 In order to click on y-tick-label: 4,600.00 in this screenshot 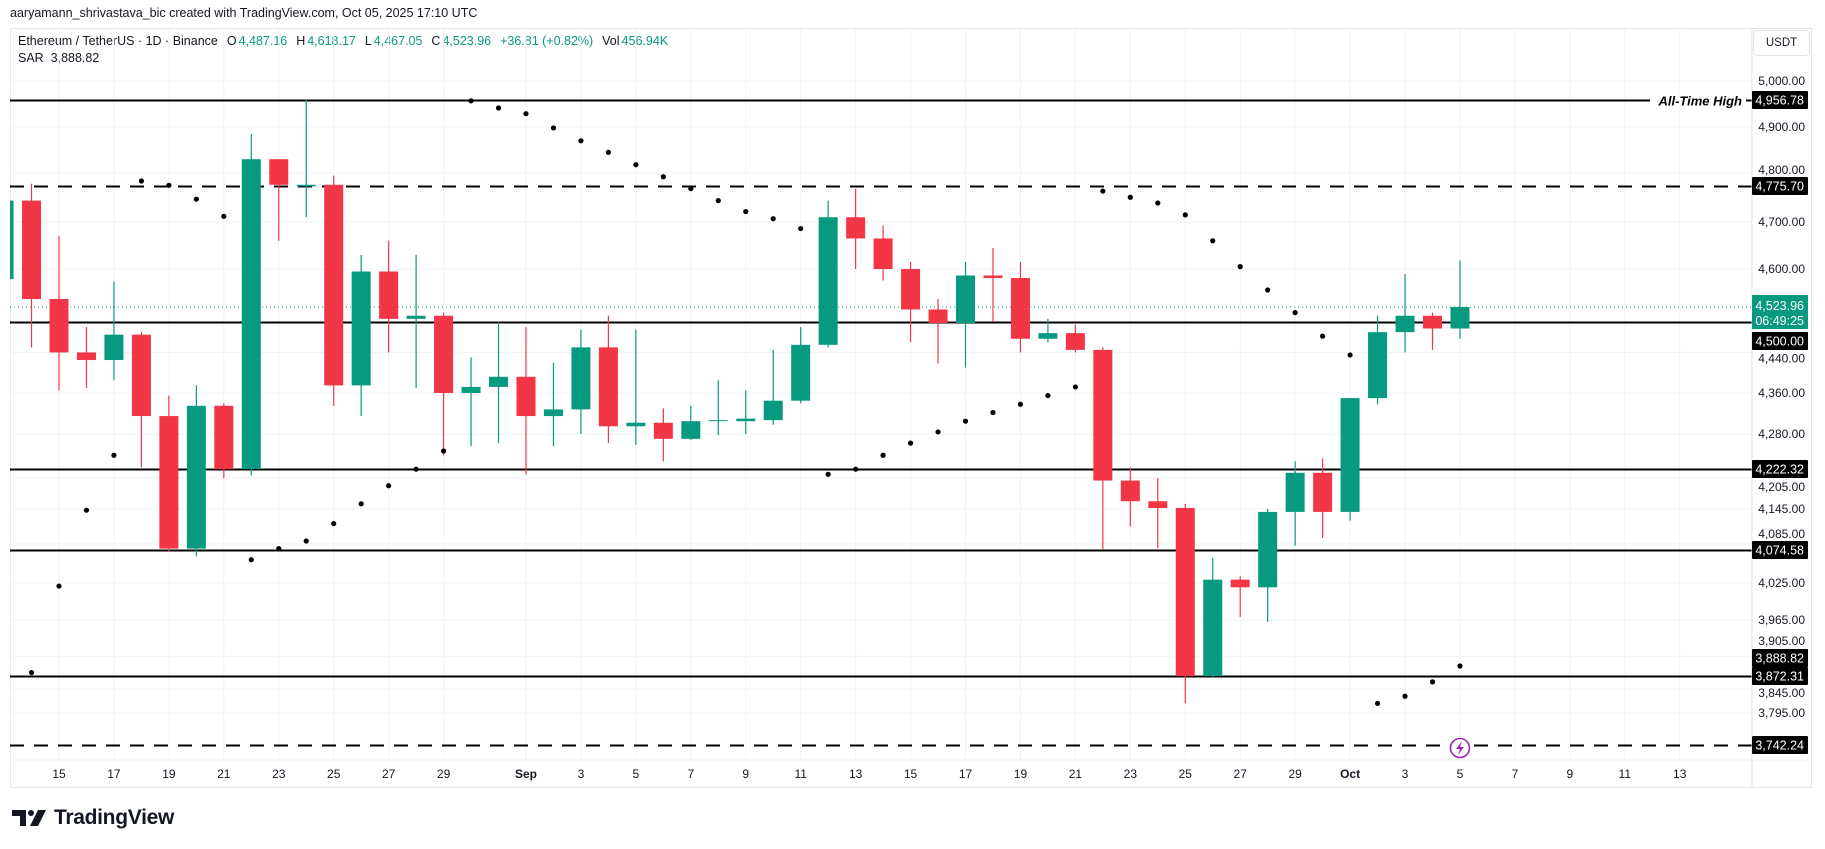, I will do `click(1781, 269)`.